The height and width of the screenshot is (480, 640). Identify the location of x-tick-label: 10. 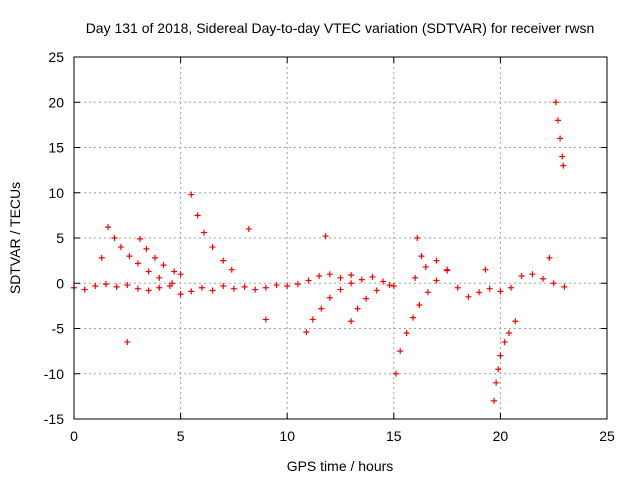
(287, 436).